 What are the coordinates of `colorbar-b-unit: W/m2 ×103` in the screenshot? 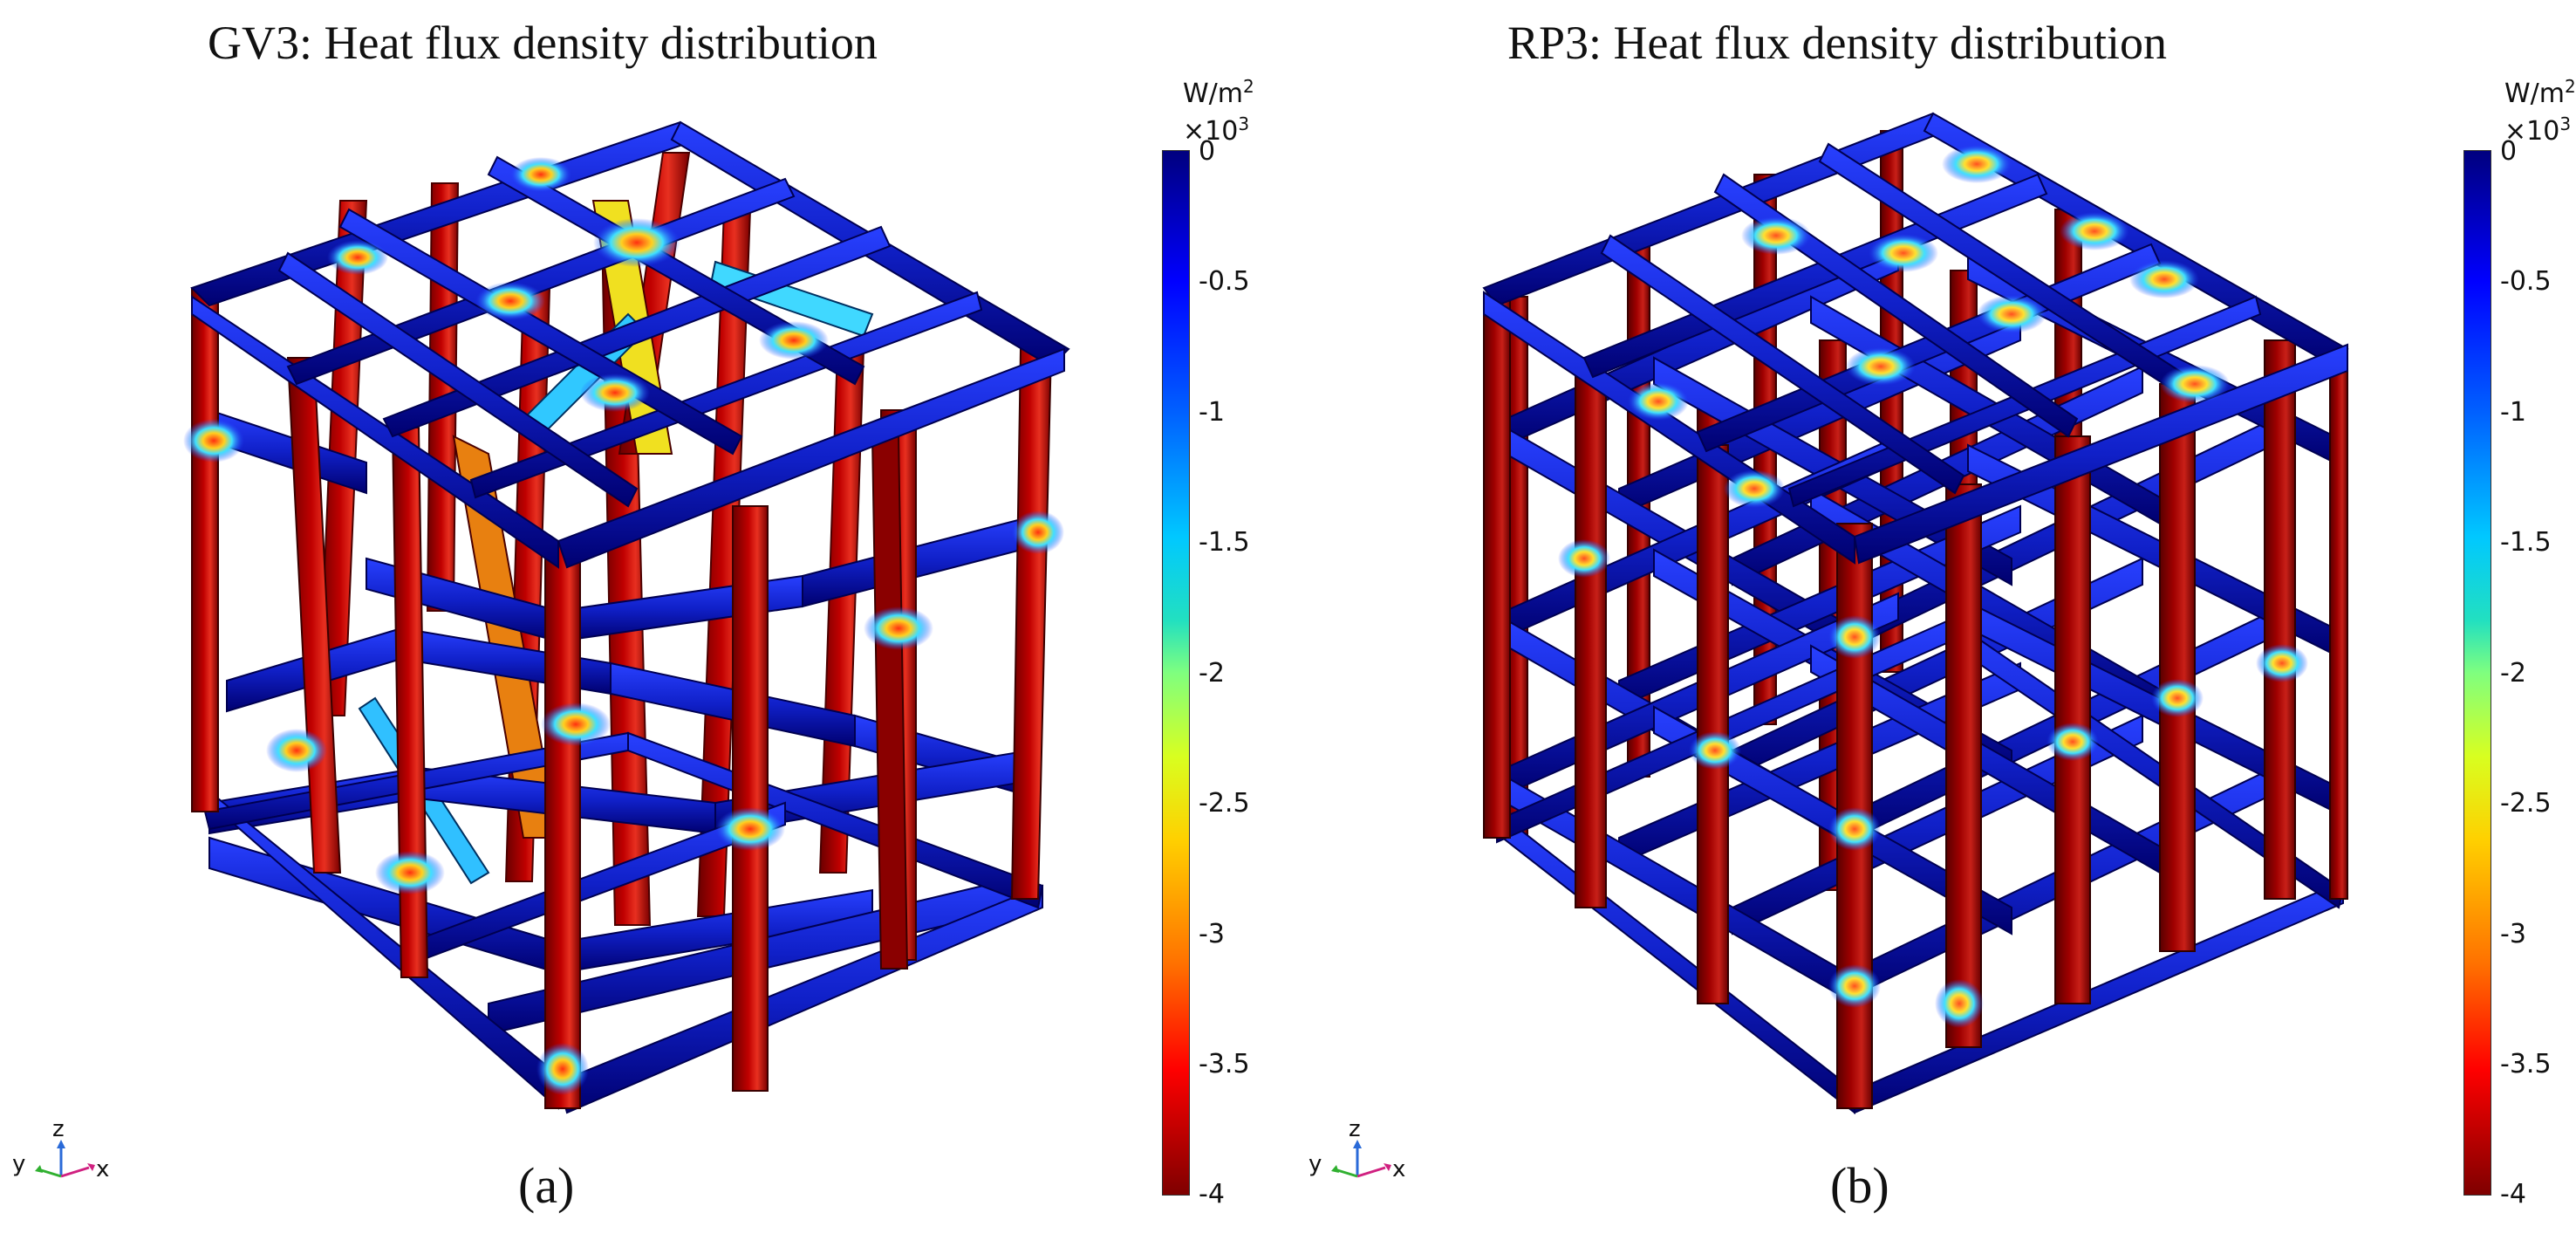 It's located at (2540, 111).